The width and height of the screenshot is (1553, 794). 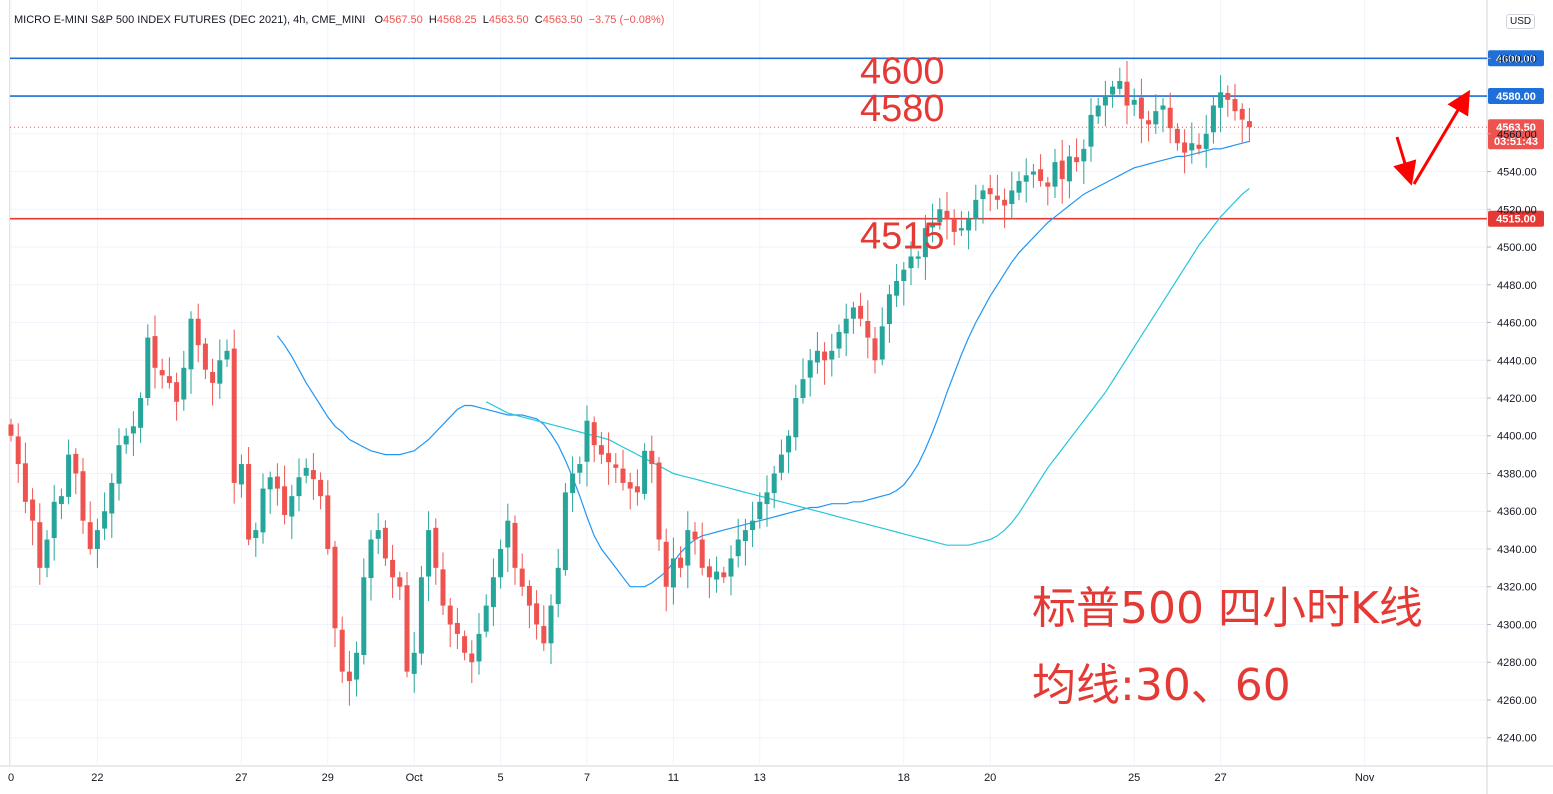 What do you see at coordinates (241, 778) in the screenshot?
I see `x-tick-label: 27` at bounding box center [241, 778].